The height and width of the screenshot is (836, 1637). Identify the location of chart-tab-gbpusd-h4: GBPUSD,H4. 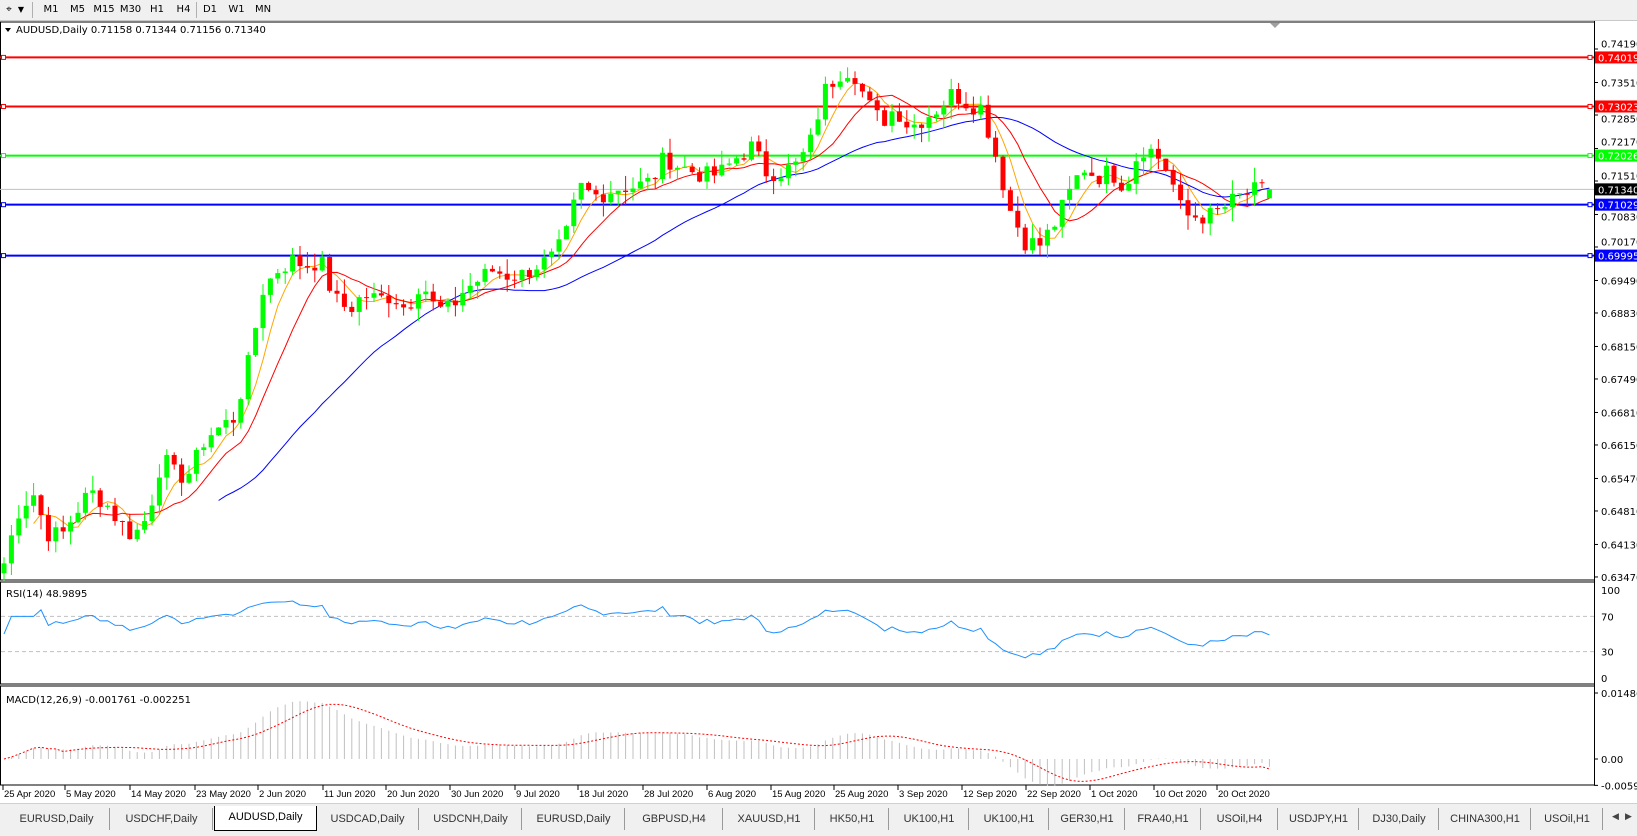
(674, 819).